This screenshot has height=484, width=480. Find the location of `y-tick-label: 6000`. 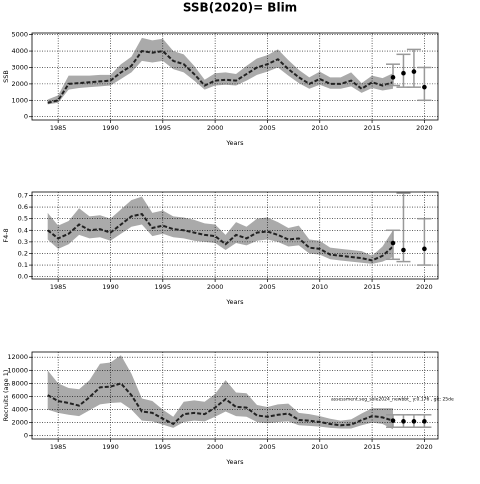

y-tick-label: 6000 is located at coordinates (19, 396).